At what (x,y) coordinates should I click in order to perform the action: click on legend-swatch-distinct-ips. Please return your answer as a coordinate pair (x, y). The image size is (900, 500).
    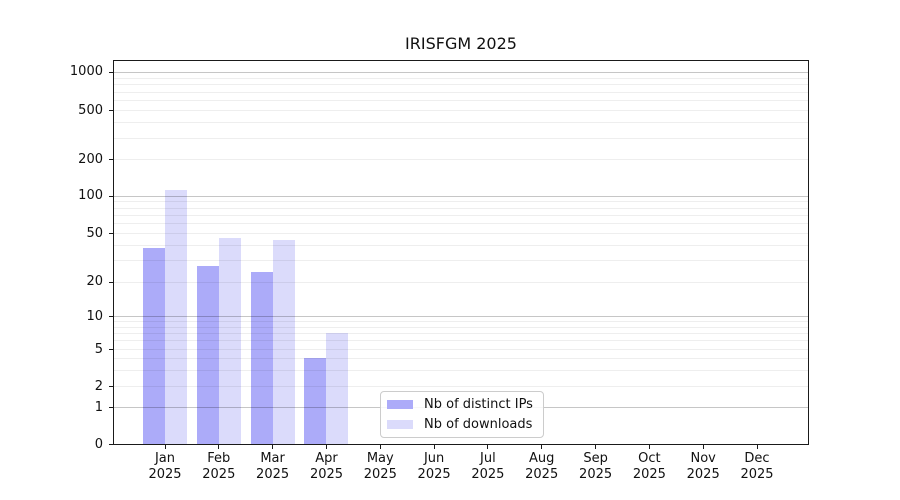
    Looking at the image, I should click on (400, 404).